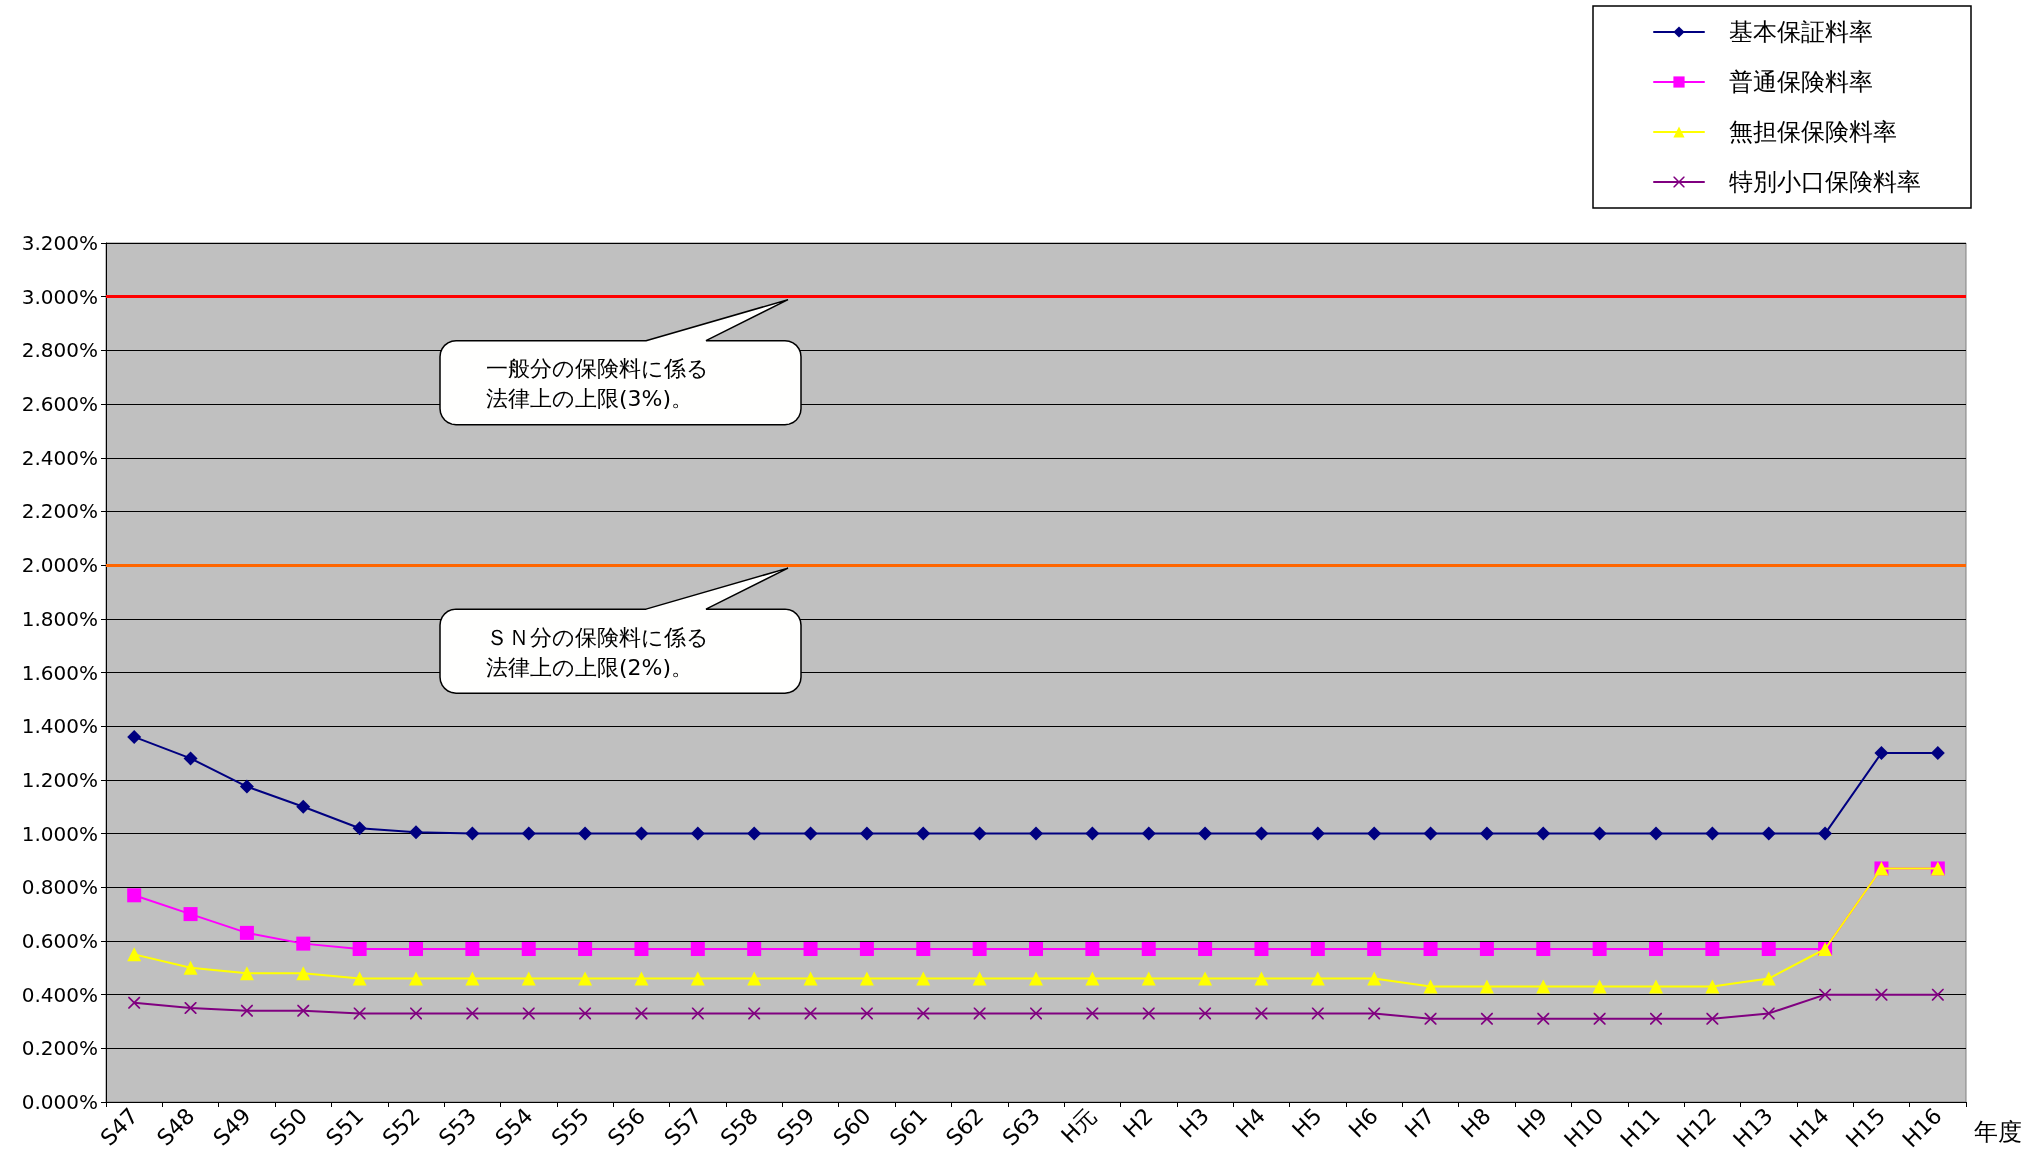  What do you see at coordinates (1476, 1123) in the screenshot?
I see `x-tick-label: H8` at bounding box center [1476, 1123].